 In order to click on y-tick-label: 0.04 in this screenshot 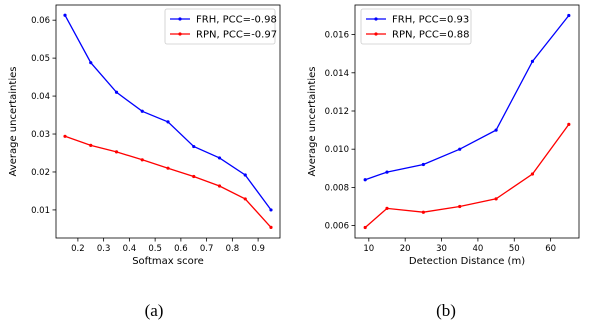, I will do `click(40, 97)`.